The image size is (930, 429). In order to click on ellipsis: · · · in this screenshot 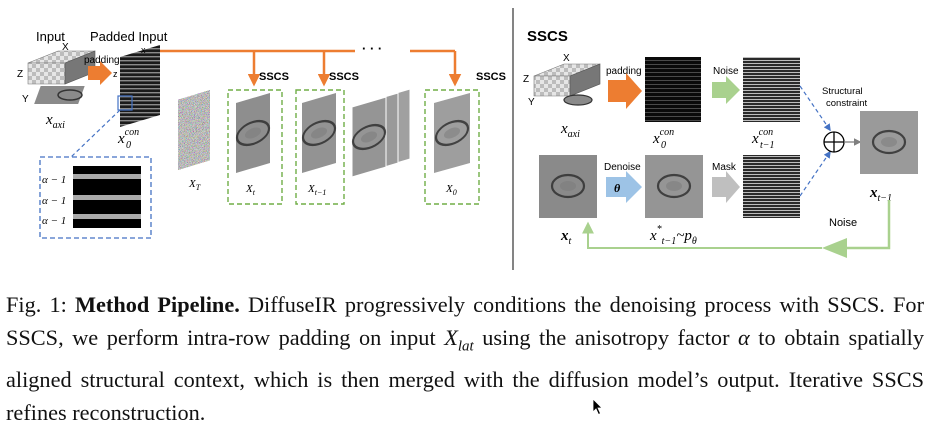, I will do `click(372, 48)`.